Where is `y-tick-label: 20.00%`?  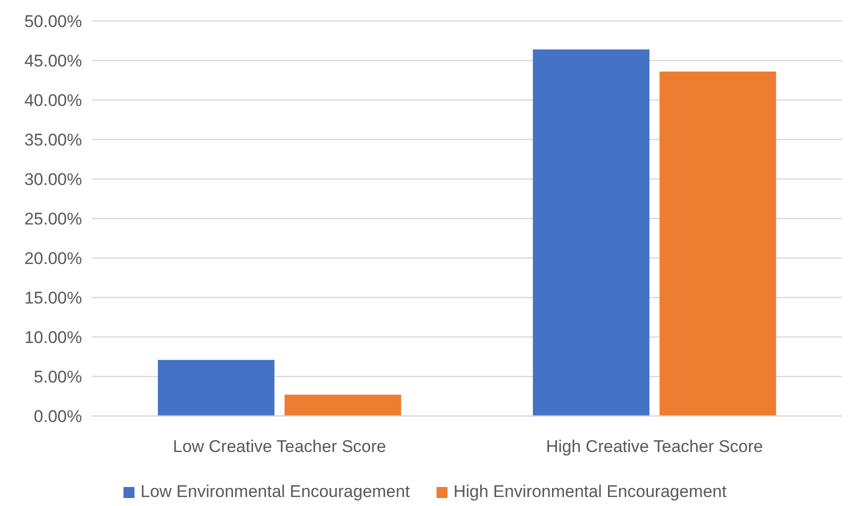 y-tick-label: 20.00% is located at coordinates (53, 258).